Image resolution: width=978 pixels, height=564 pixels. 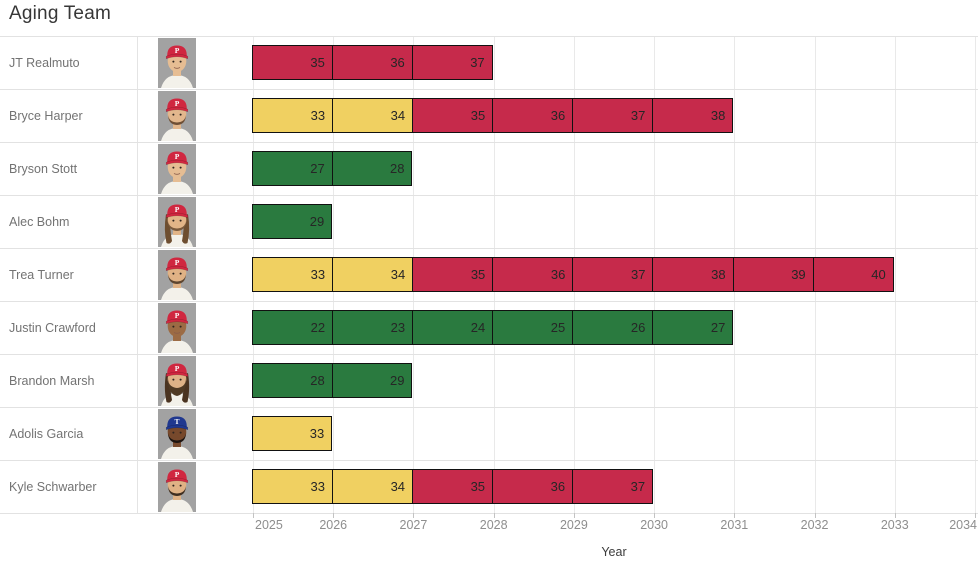 I want to click on gridline-2033, so click(x=895, y=274).